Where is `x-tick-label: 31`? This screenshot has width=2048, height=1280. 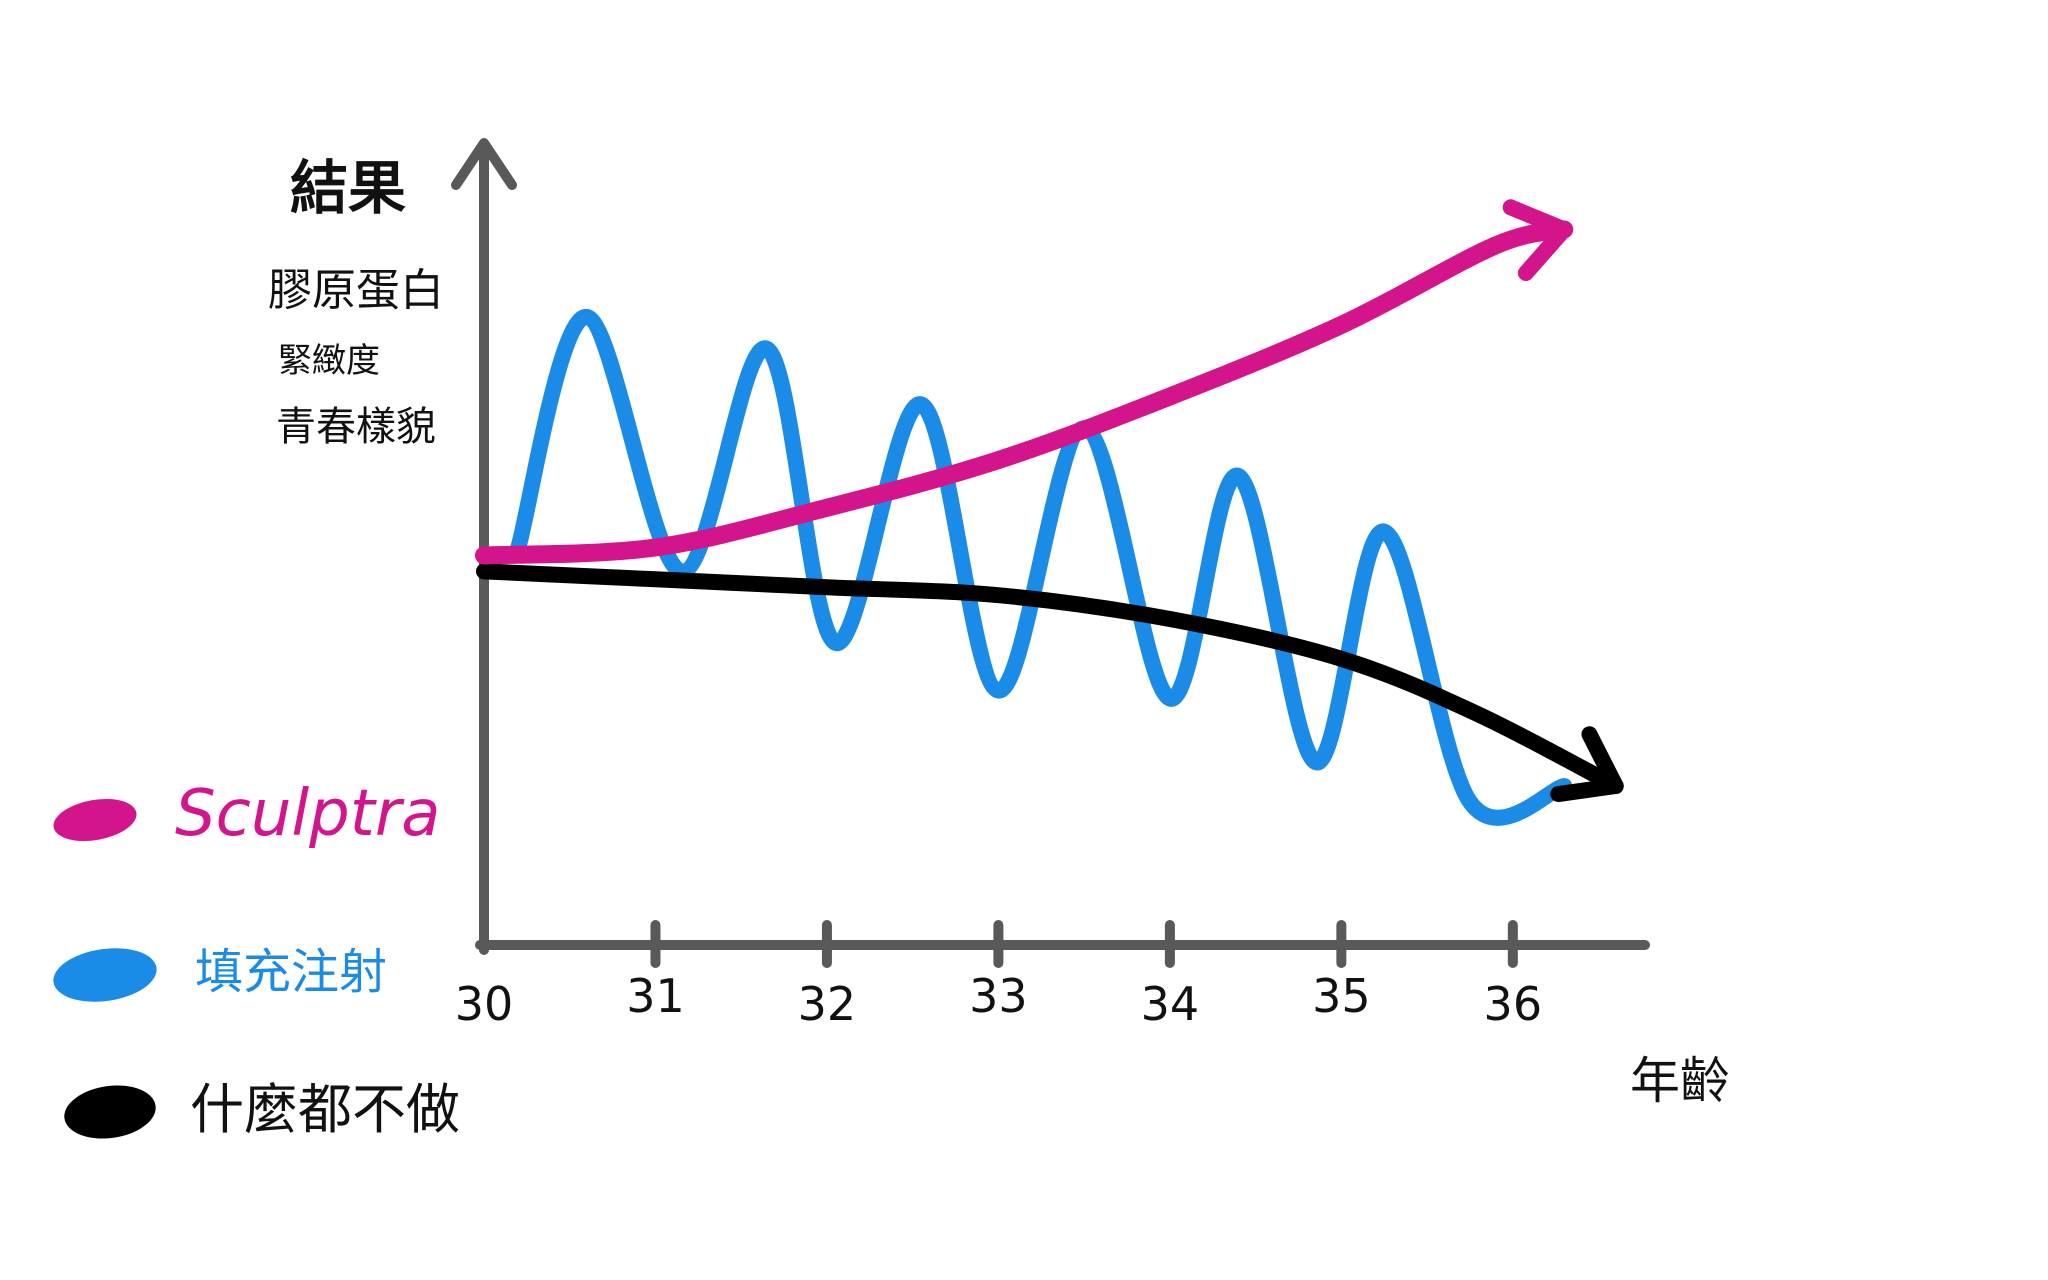
x-tick-label: 31 is located at coordinates (655, 996).